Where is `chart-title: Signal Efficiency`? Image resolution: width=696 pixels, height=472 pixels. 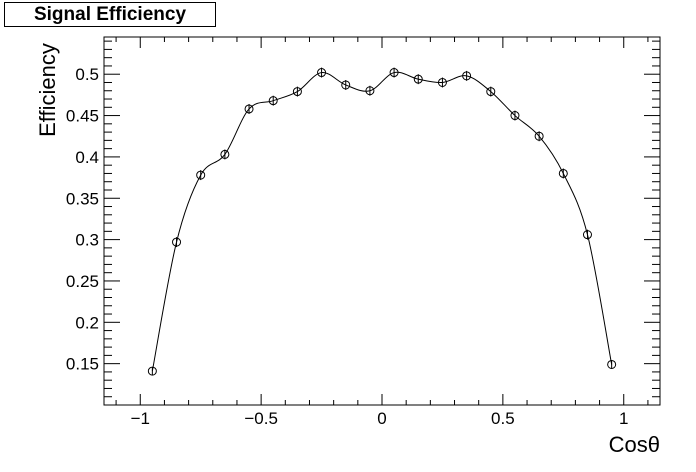
chart-title: Signal Efficiency is located at coordinates (110, 14).